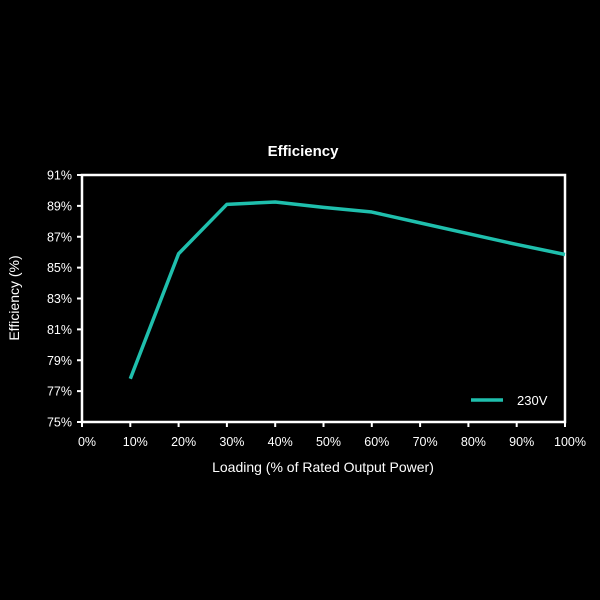  I want to click on x-tick-label: 0%, so click(87, 442).